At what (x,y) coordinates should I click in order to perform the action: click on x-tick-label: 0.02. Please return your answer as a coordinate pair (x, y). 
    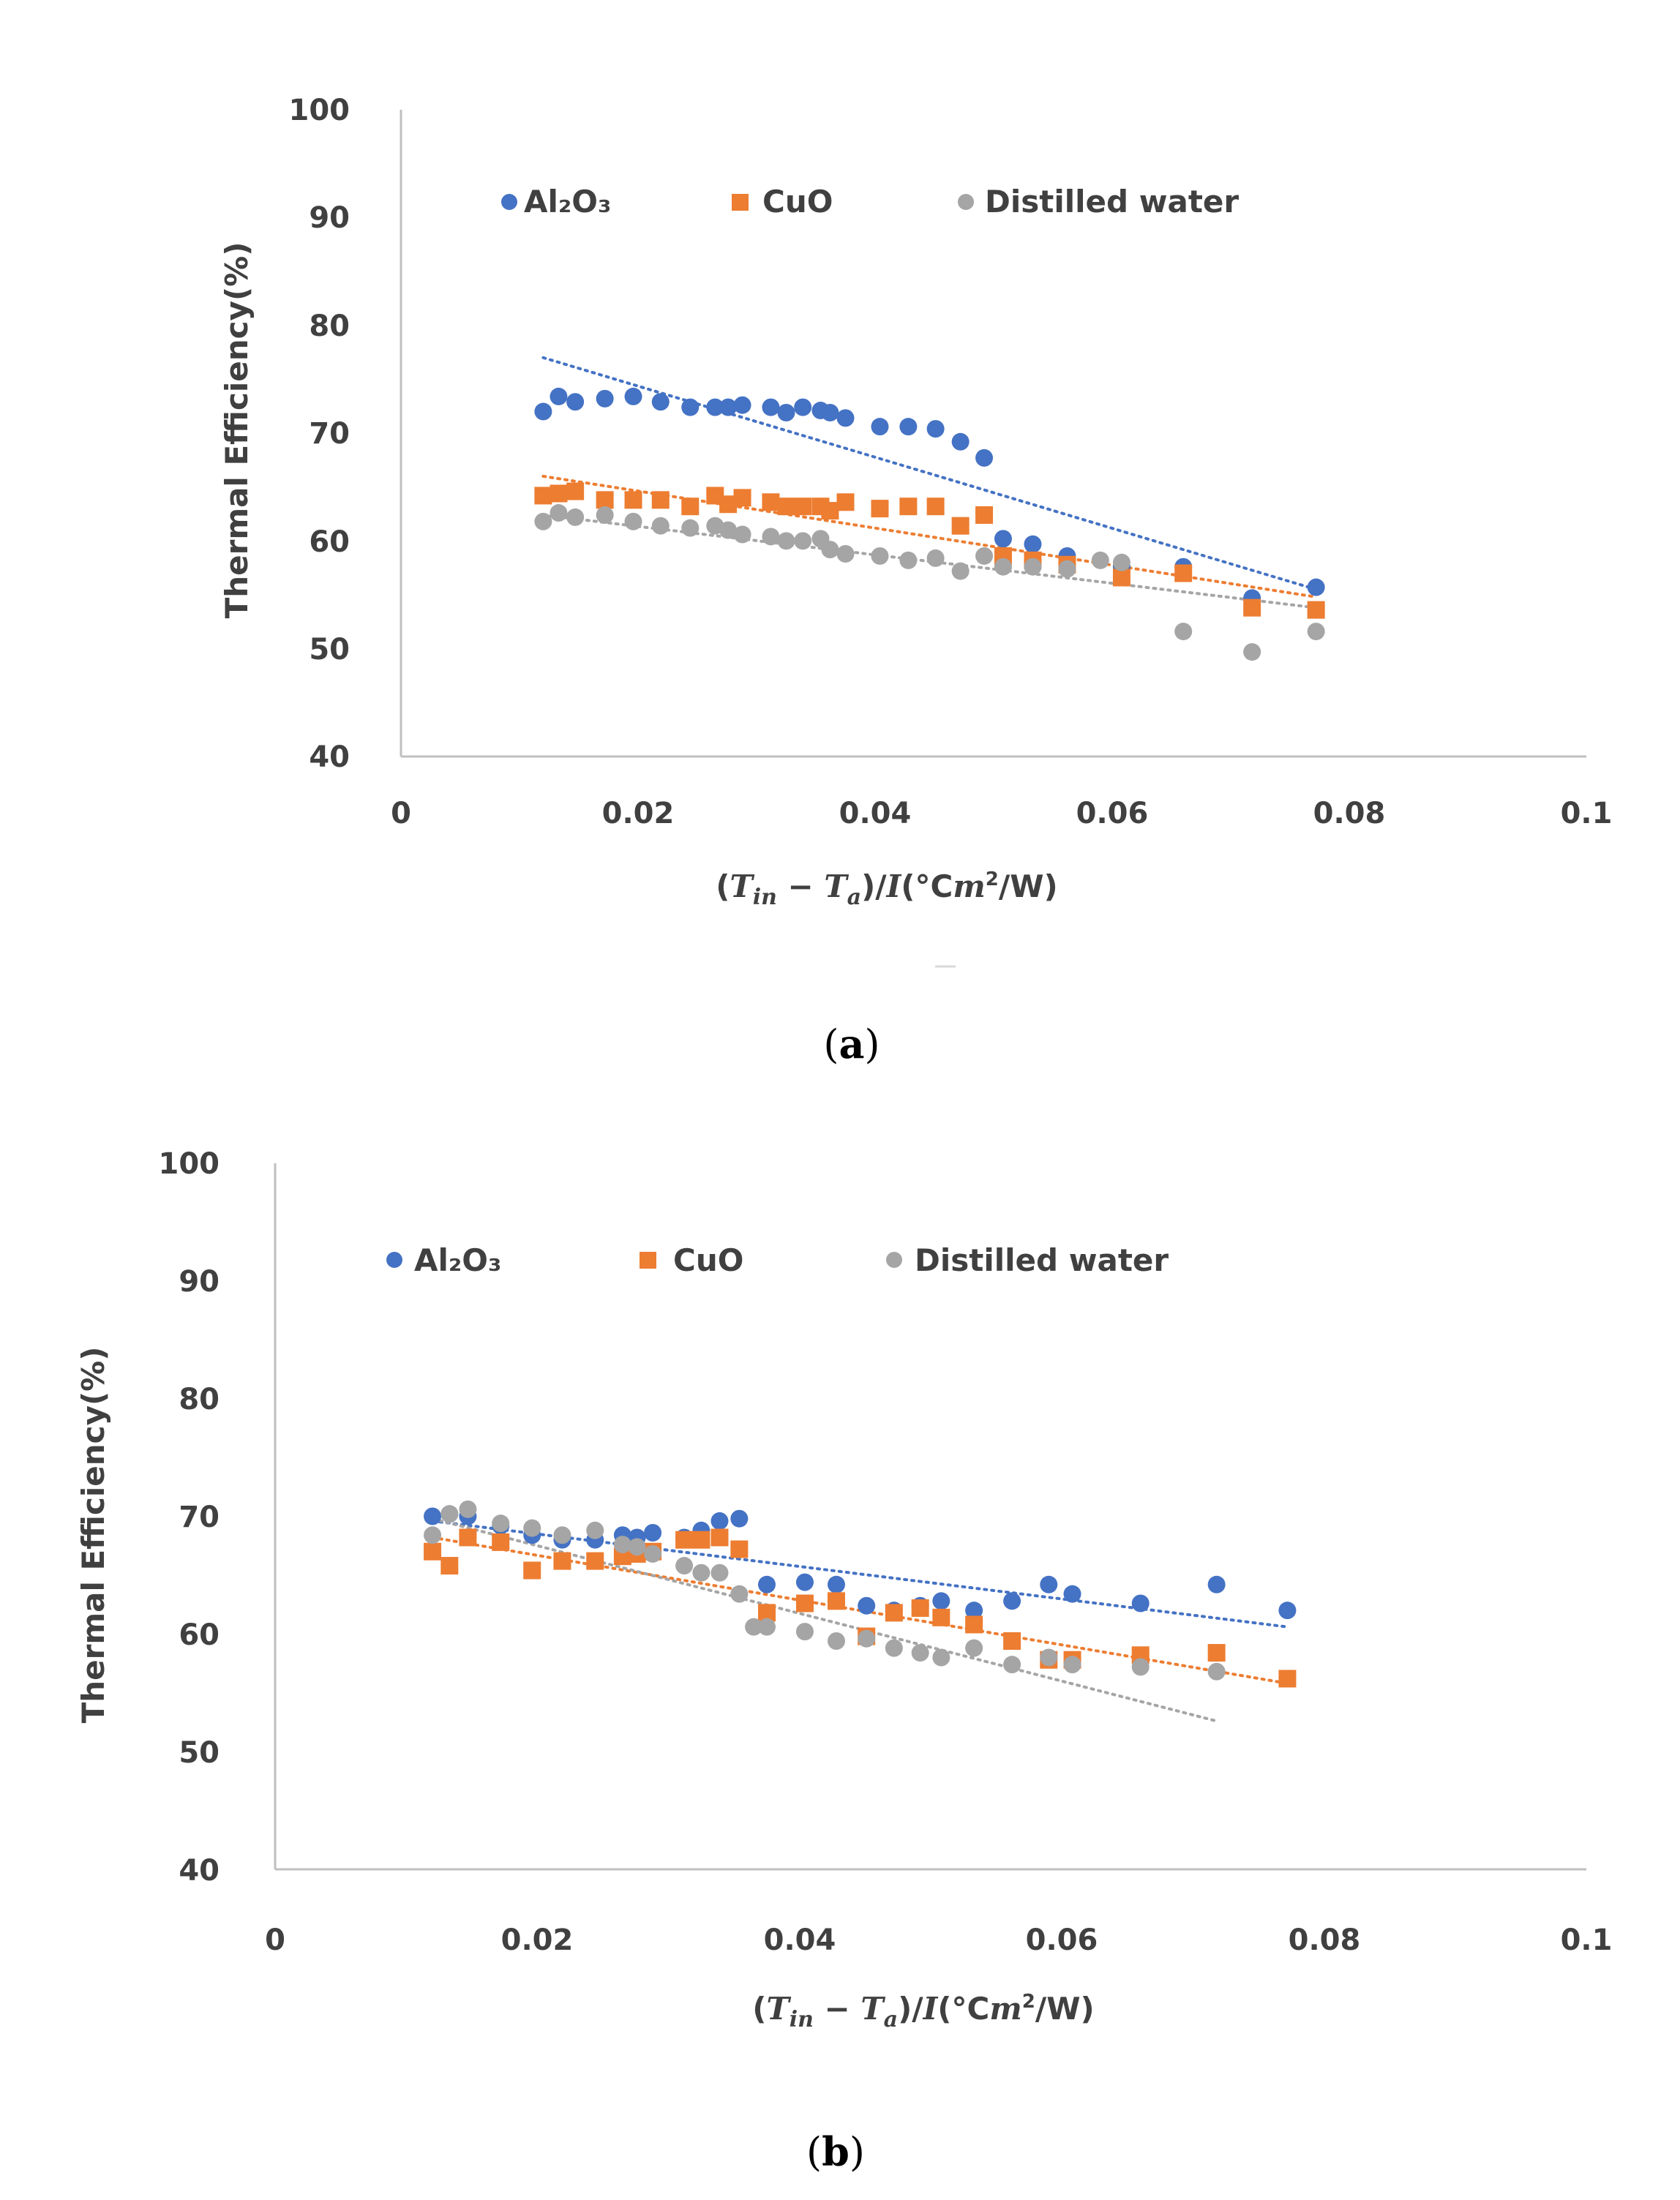
    Looking at the image, I should click on (537, 1940).